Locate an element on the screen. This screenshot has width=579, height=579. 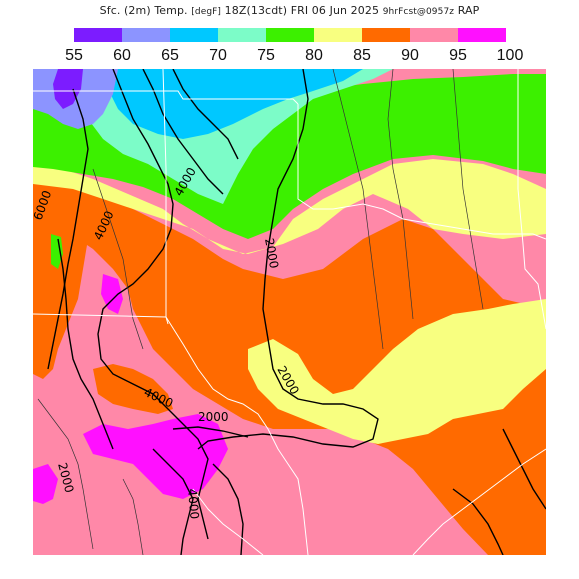
legend-label-55: 55 is located at coordinates (74, 55).